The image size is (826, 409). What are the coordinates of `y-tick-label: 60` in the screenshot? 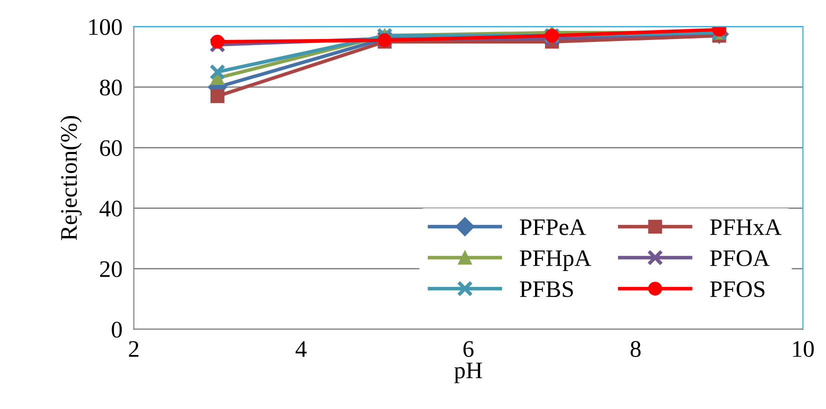 It's located at (111, 148).